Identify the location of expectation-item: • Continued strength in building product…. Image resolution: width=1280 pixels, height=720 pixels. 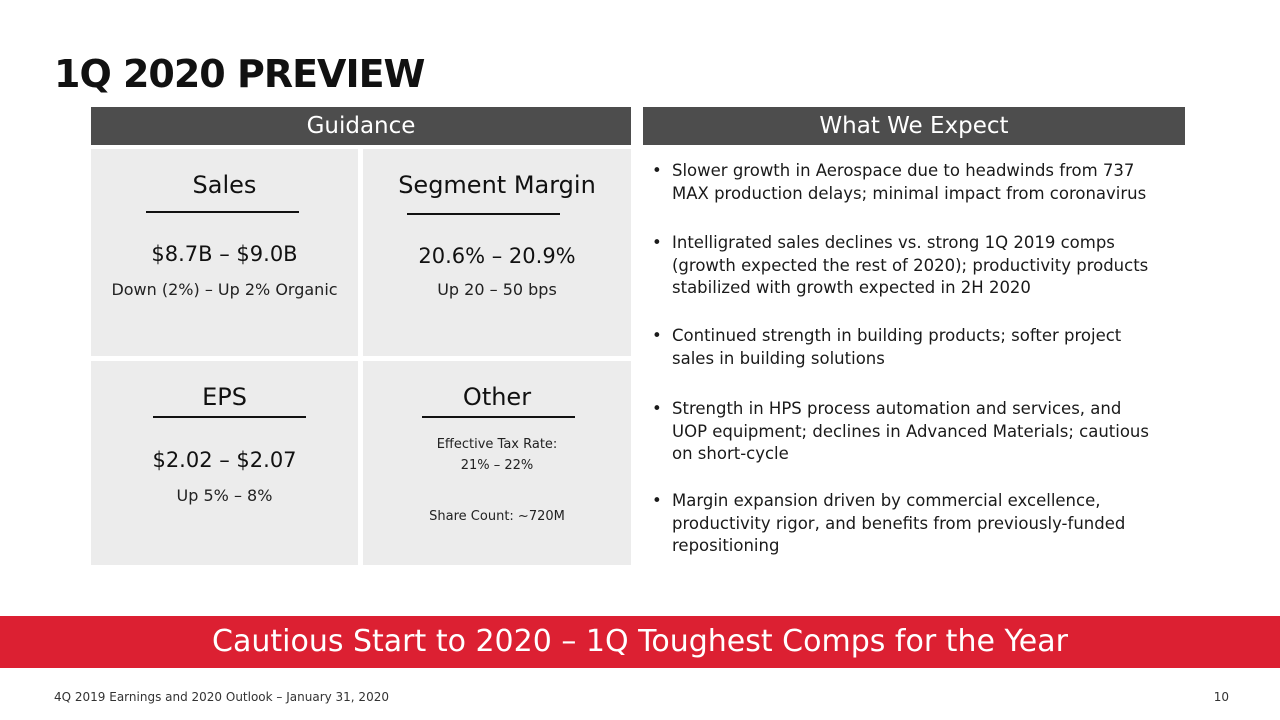
(920, 347).